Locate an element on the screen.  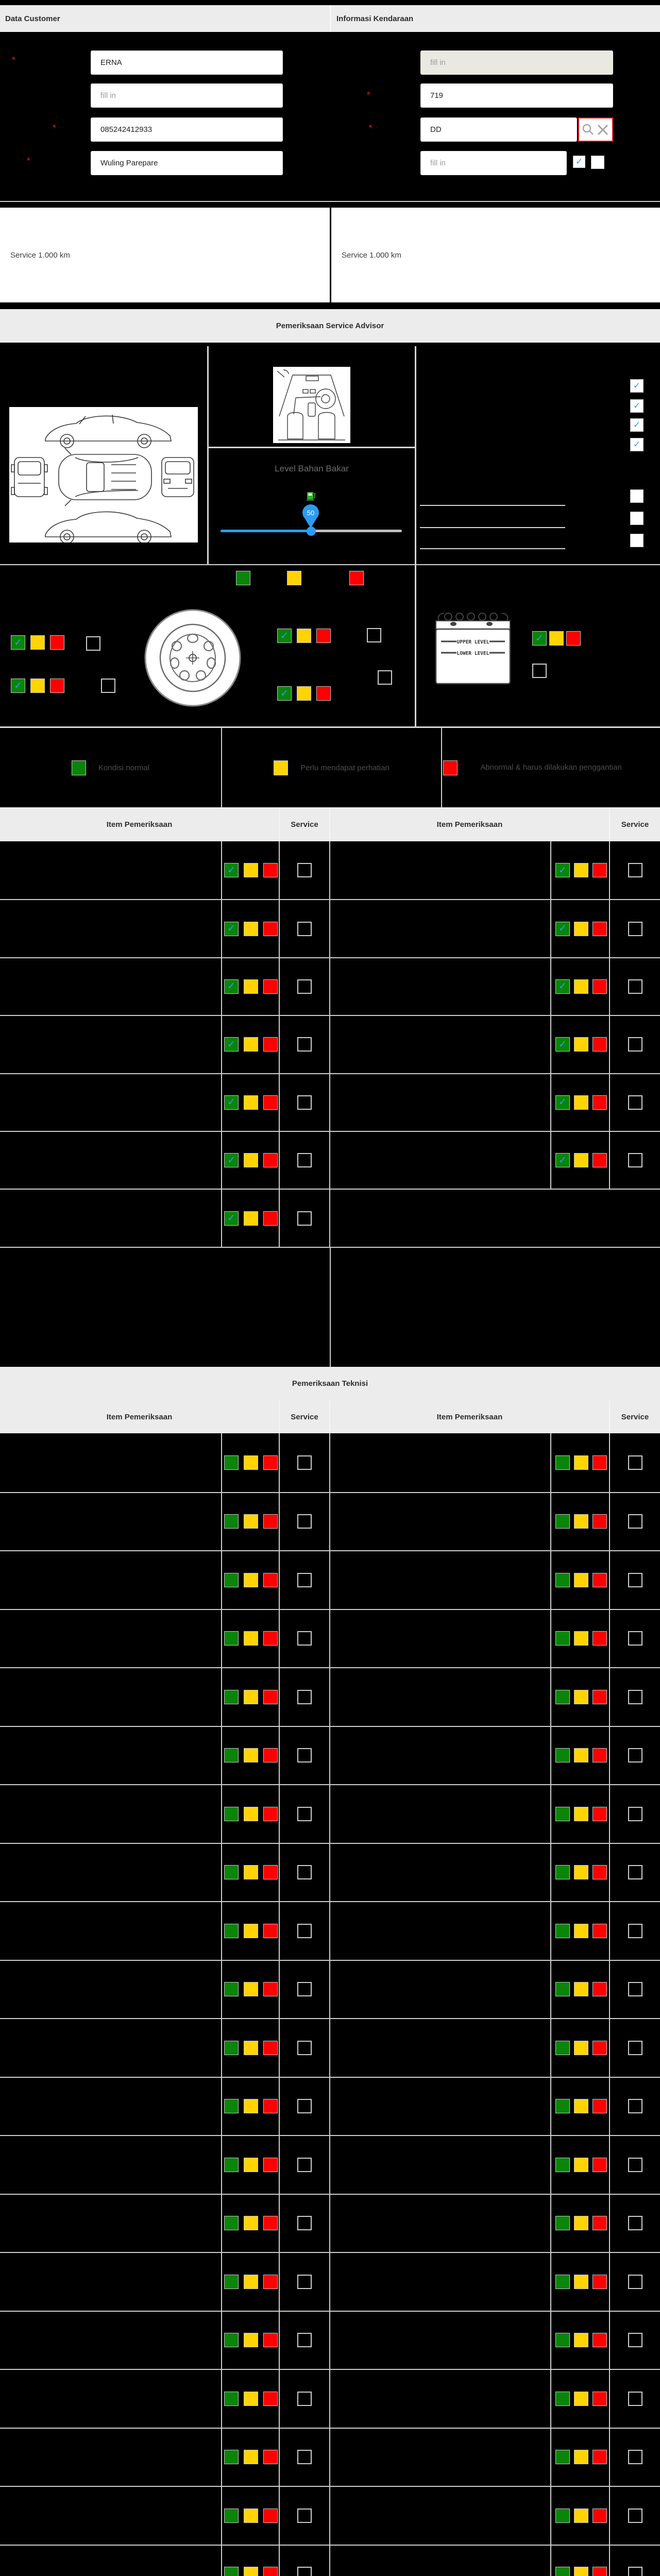
fuel-slider-handle is located at coordinates (311, 531).